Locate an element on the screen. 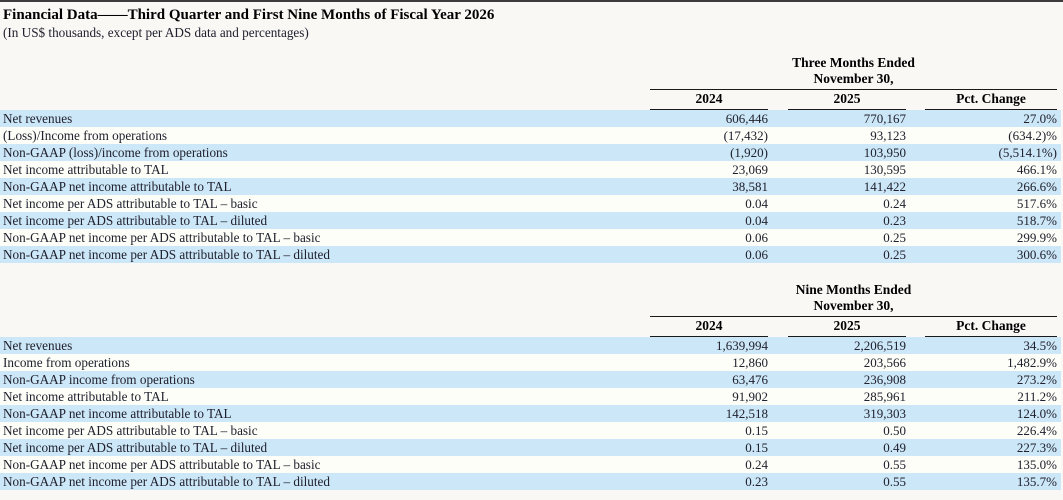  value-pct-change: 211.2% is located at coordinates (1037, 396).